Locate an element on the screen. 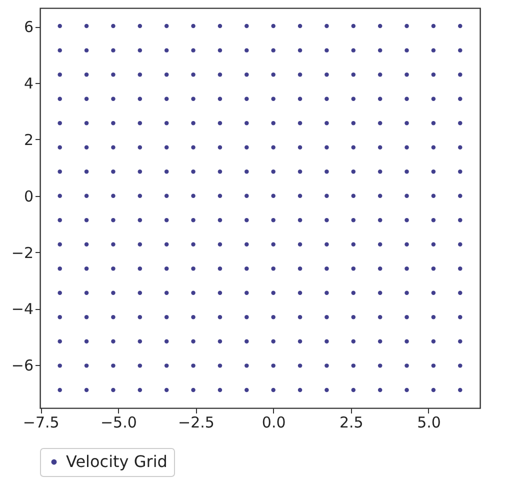 Image resolution: width=530 pixels, height=493 pixels. y-tick-label: 4 is located at coordinates (29, 83).